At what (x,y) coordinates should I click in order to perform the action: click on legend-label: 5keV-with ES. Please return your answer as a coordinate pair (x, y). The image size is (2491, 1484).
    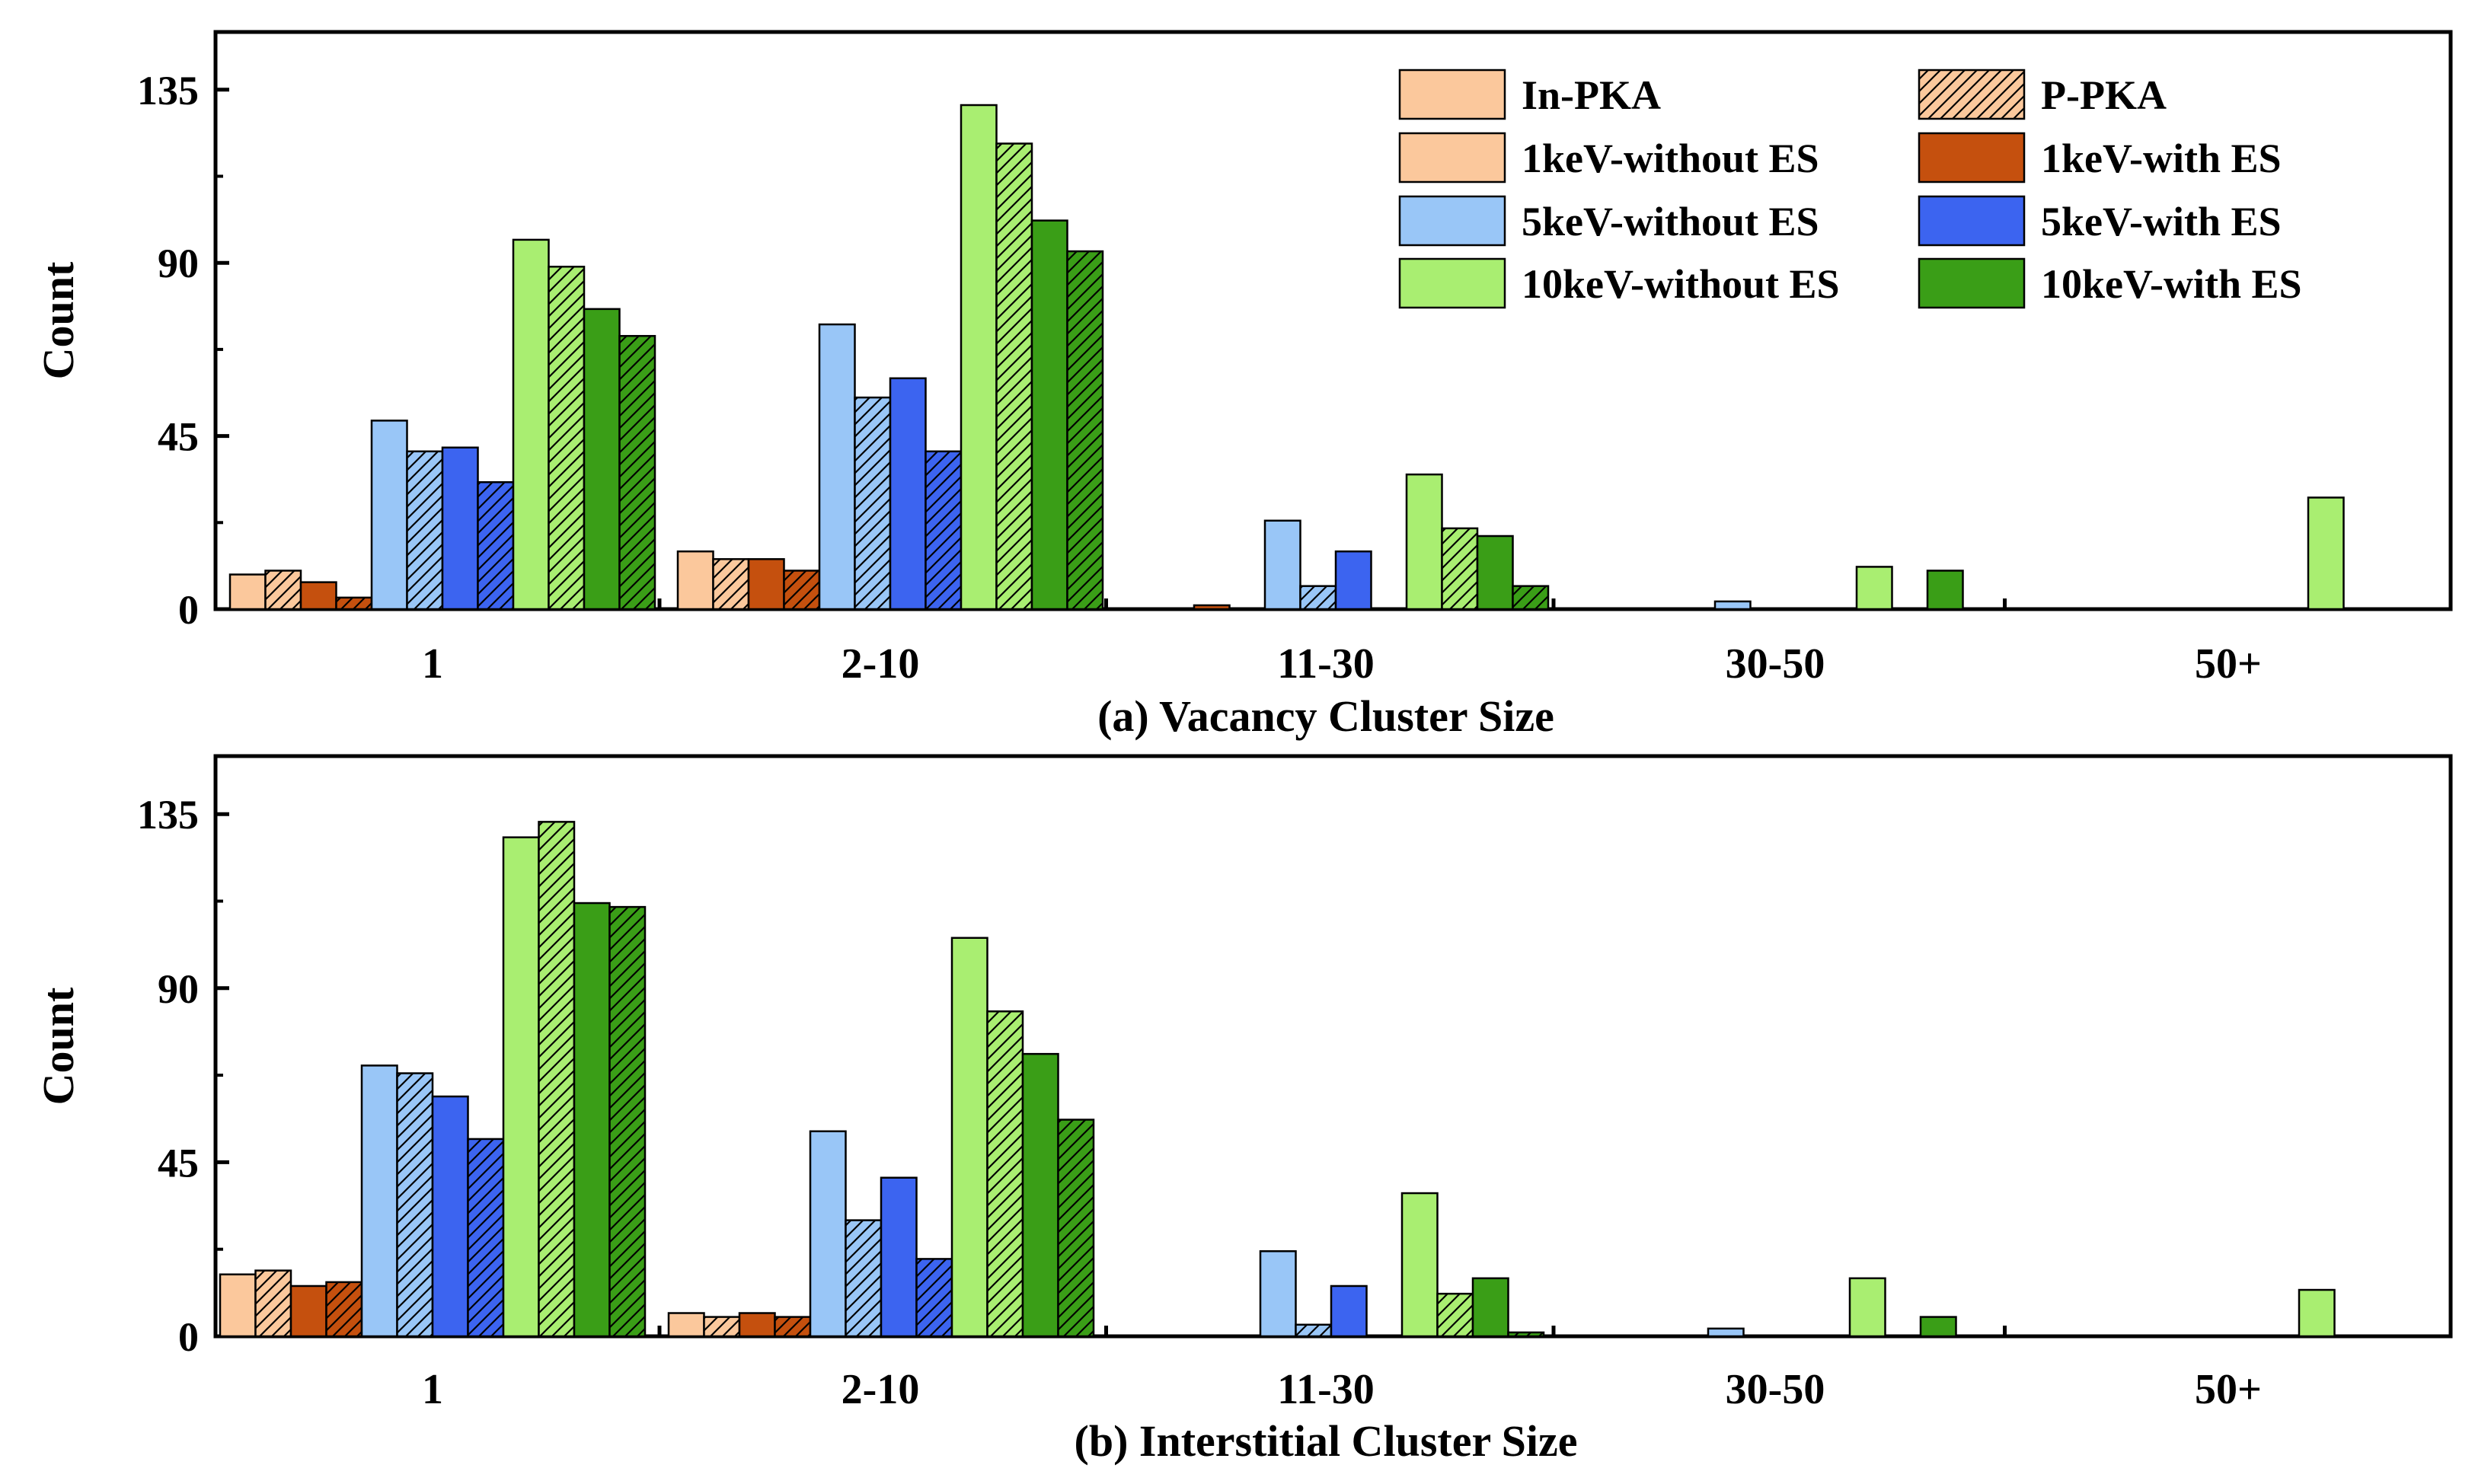
    Looking at the image, I should click on (2161, 221).